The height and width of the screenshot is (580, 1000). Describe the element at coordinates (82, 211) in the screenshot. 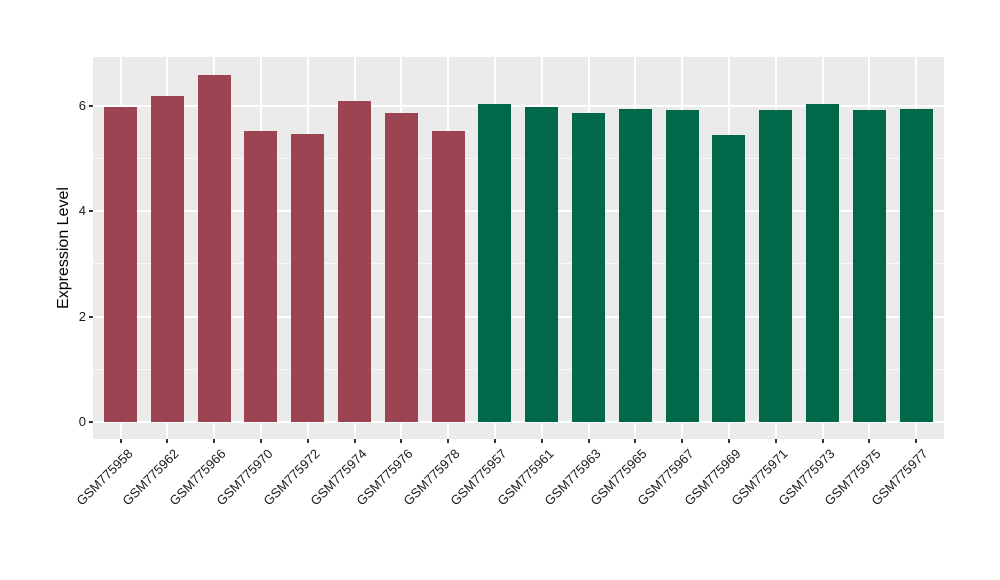

I see `y-tick-label: 4` at that location.